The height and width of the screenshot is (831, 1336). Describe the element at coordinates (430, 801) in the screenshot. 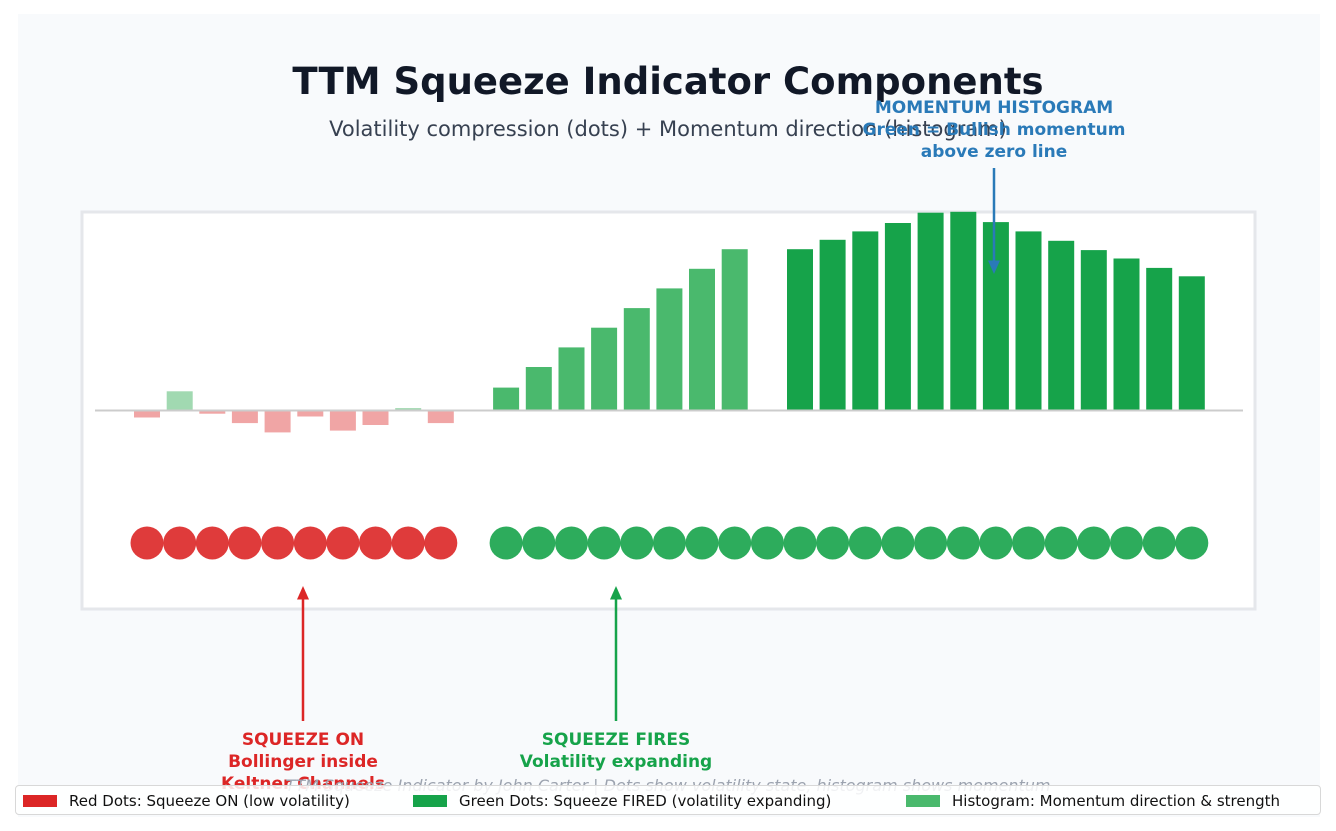

I see `legend-swatch-green` at that location.